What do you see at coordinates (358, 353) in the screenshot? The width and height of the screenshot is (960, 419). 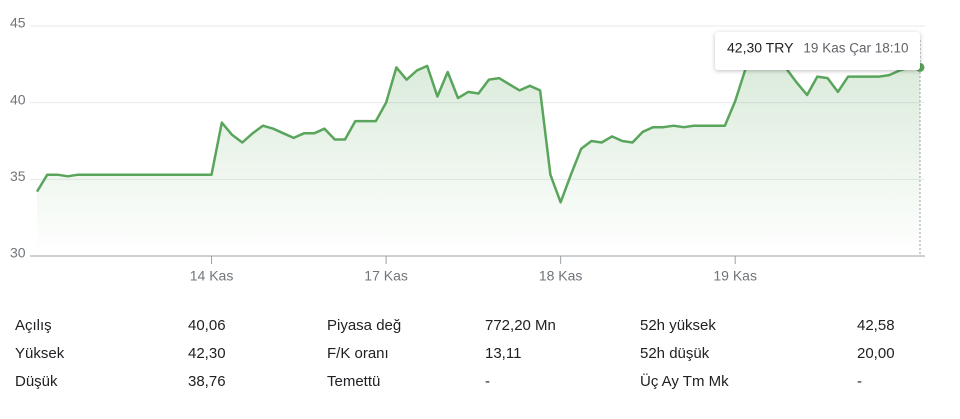 I see `stat-label: F/K oranı` at bounding box center [358, 353].